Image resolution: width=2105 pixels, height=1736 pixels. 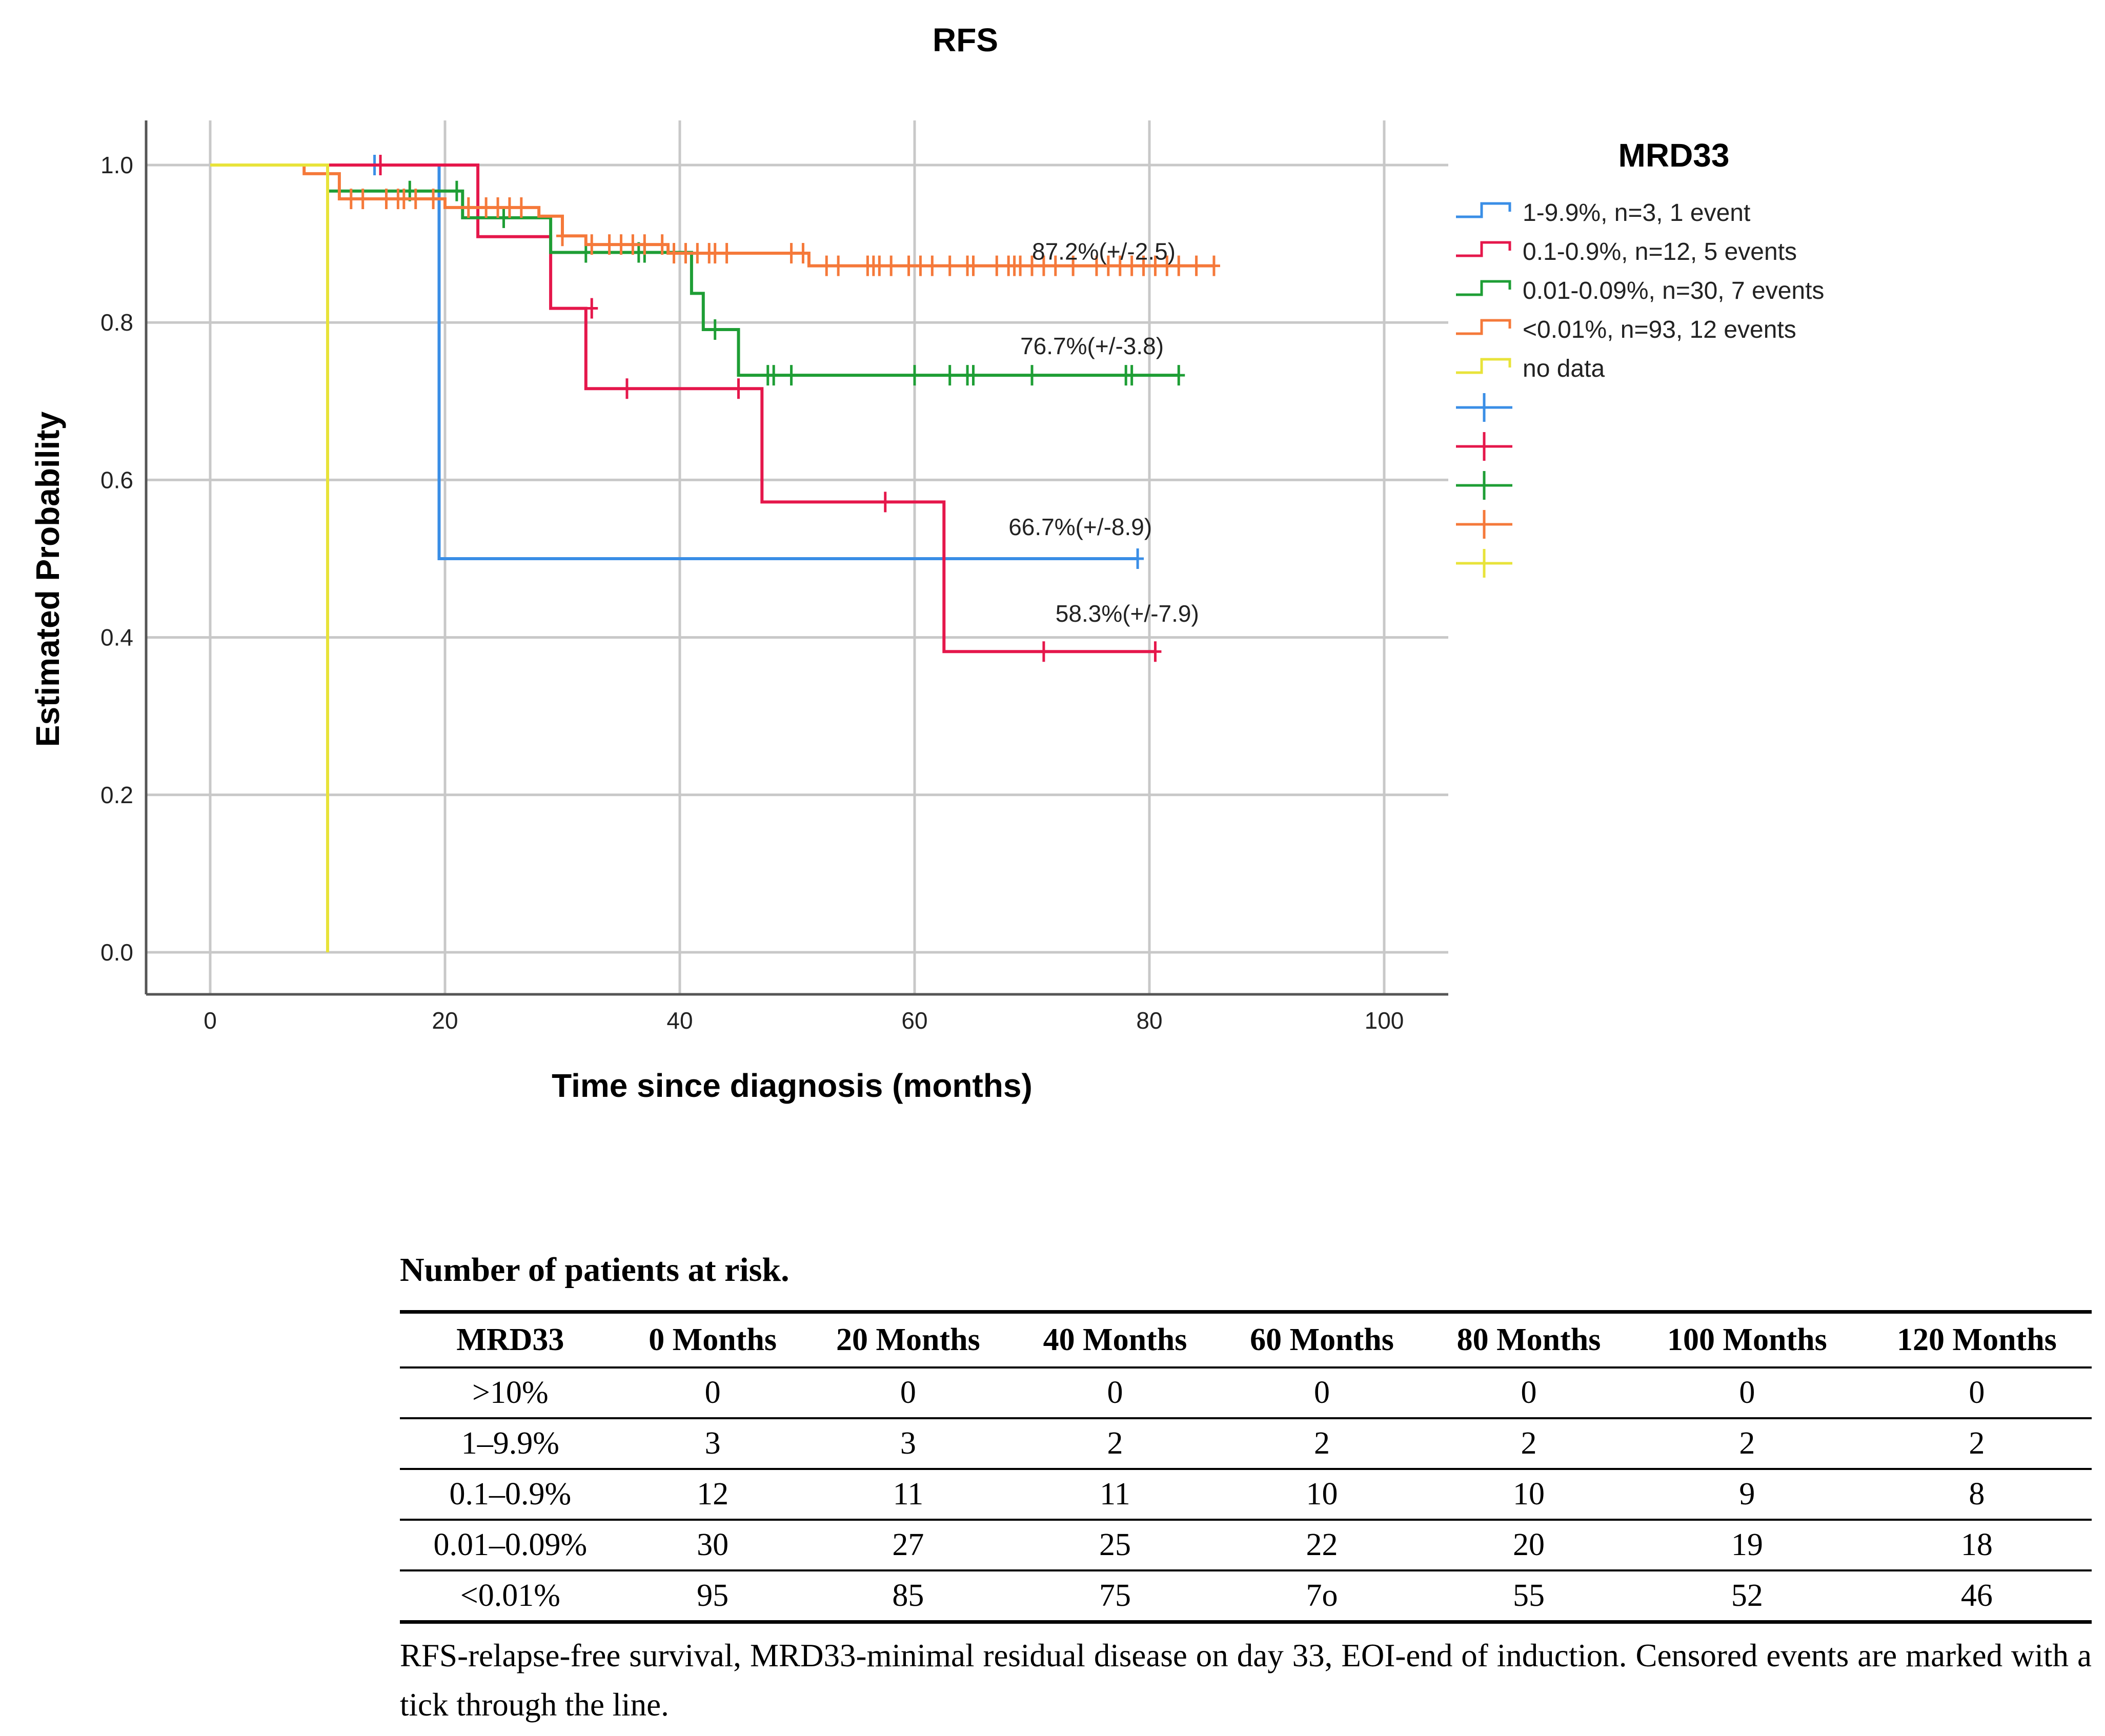 What do you see at coordinates (117, 480) in the screenshot?
I see `y-tick-label: 0.6` at bounding box center [117, 480].